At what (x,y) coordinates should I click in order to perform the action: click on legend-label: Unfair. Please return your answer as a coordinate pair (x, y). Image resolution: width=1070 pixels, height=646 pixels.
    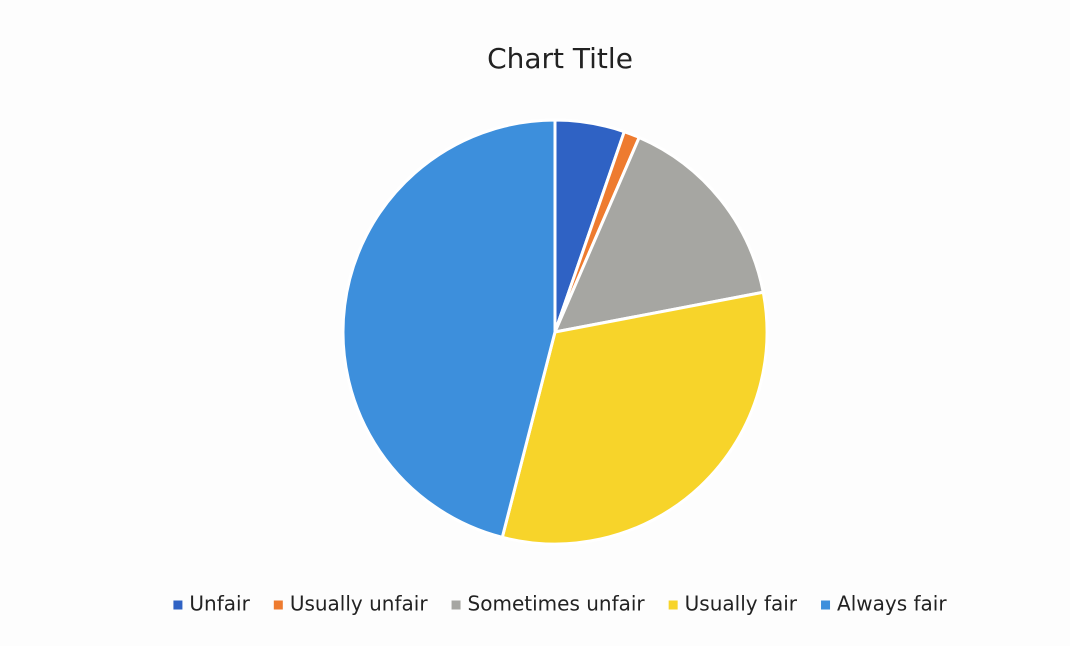
    Looking at the image, I should click on (219, 604).